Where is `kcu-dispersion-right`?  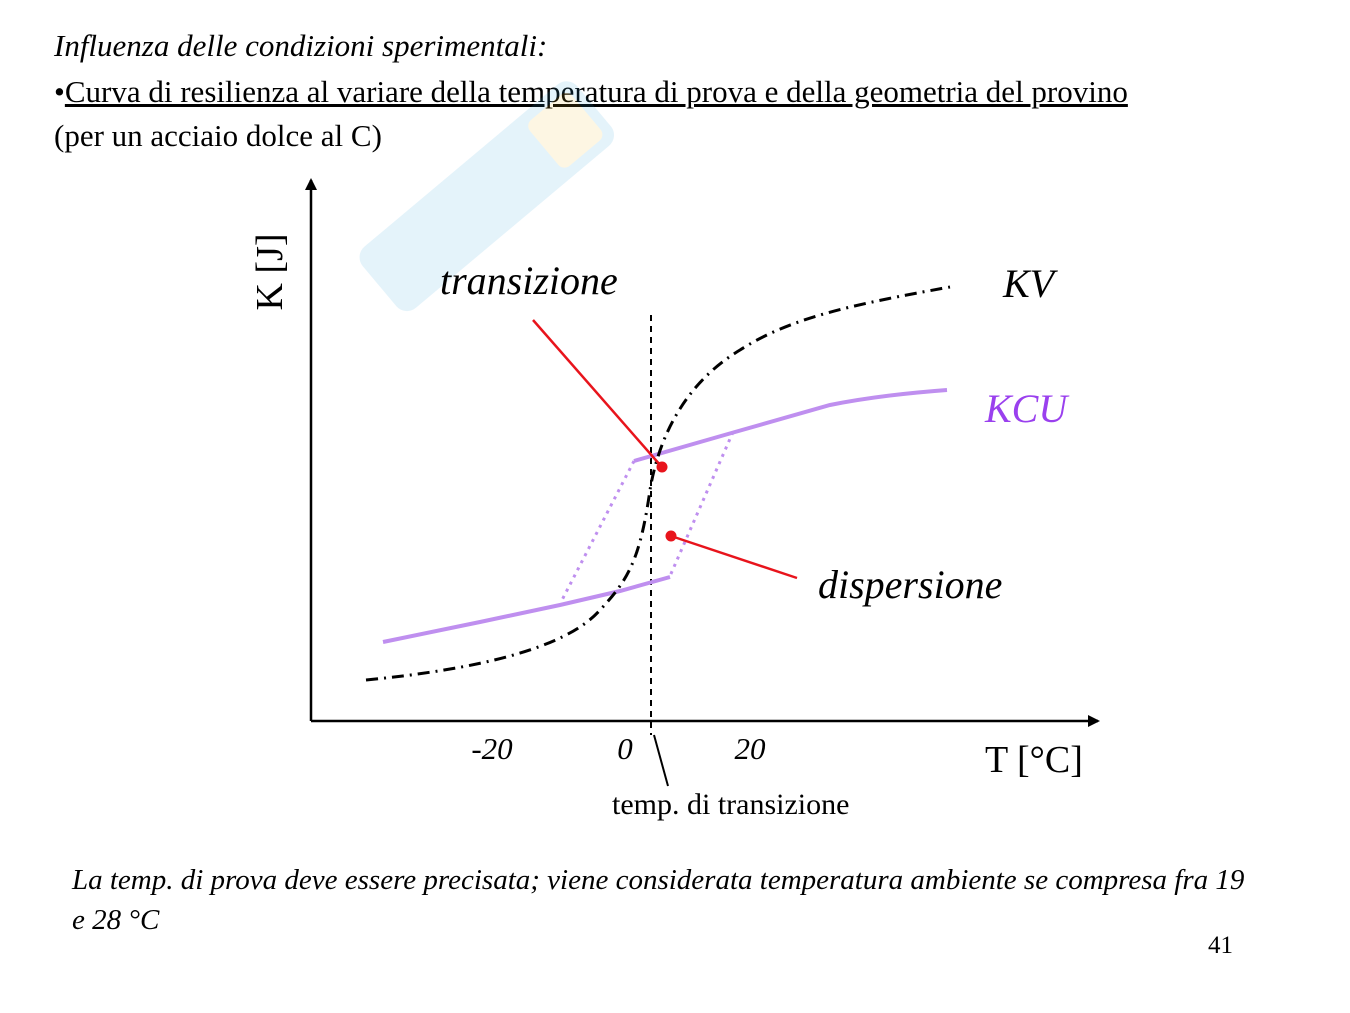 kcu-dispersion-right is located at coordinates (701, 504).